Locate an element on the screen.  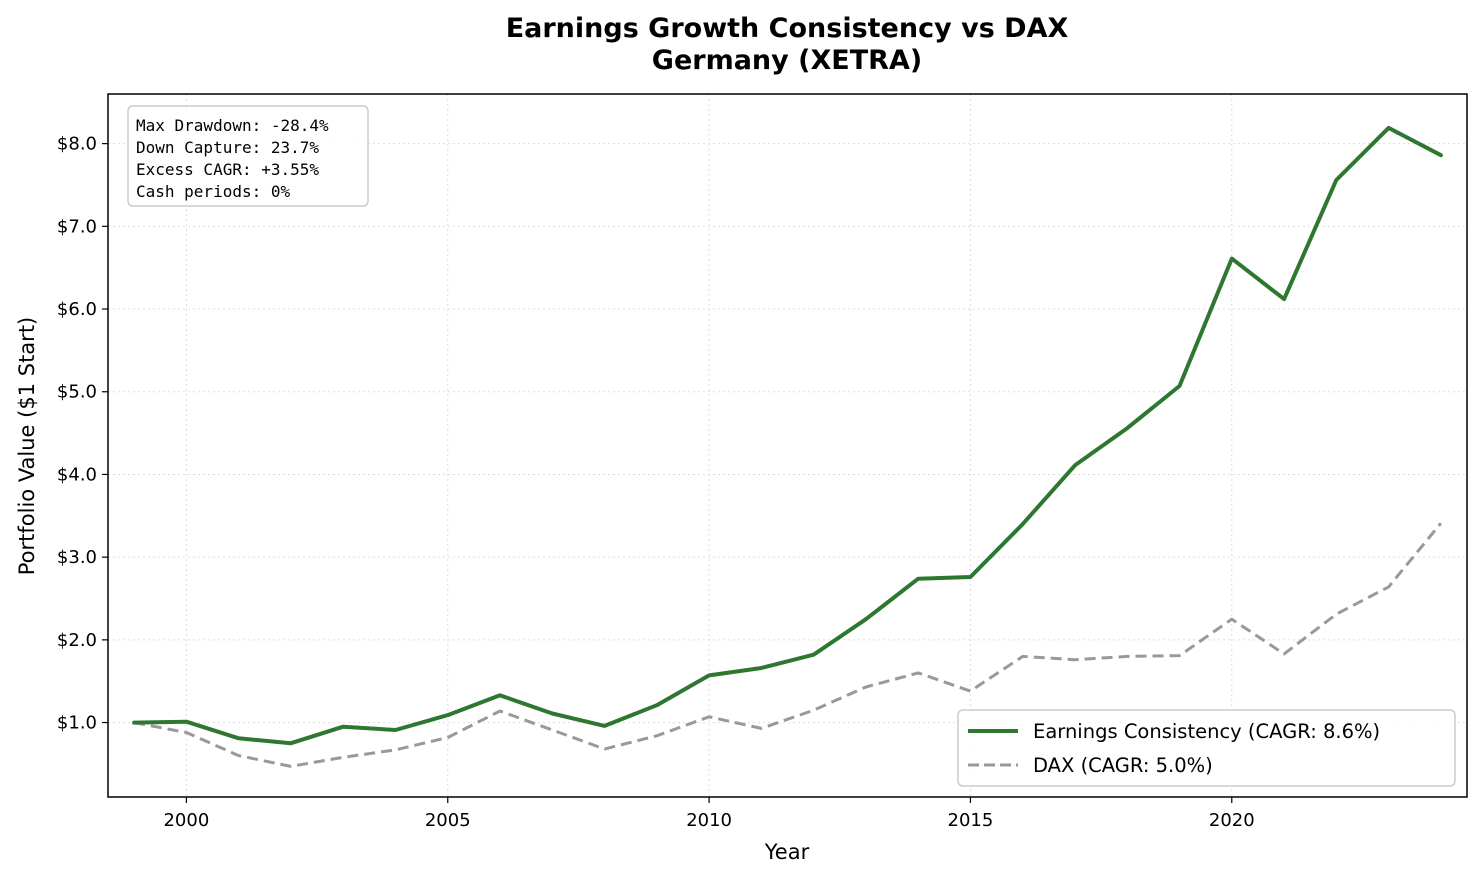
y-tick-label-8: $8.0 is located at coordinates (77, 144).